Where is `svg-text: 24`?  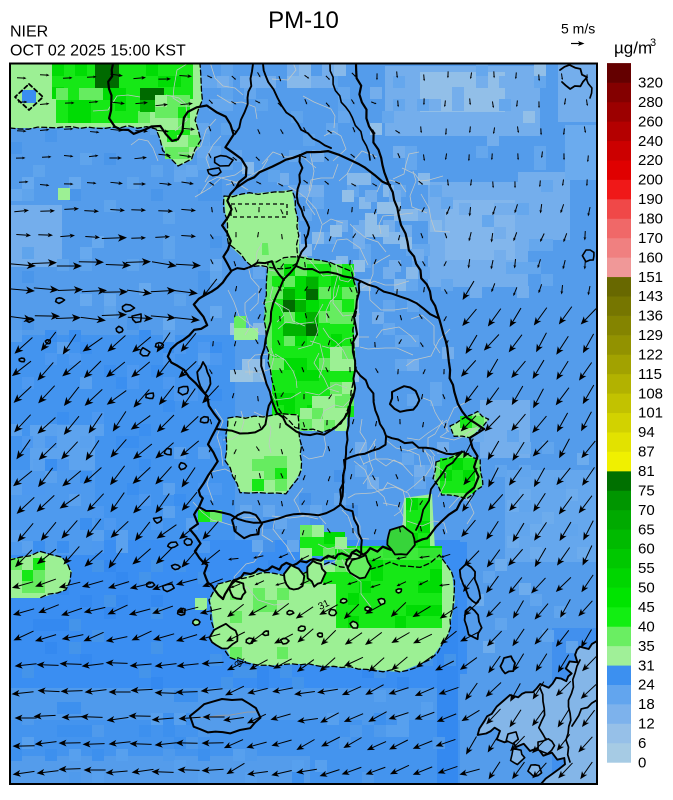 svg-text: 24 is located at coordinates (646, 685).